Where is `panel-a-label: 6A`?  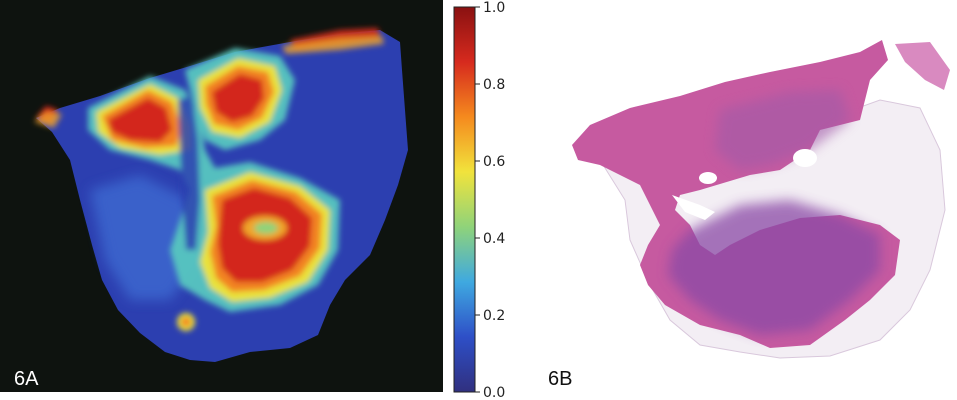
panel-a-label: 6A is located at coordinates (26, 379).